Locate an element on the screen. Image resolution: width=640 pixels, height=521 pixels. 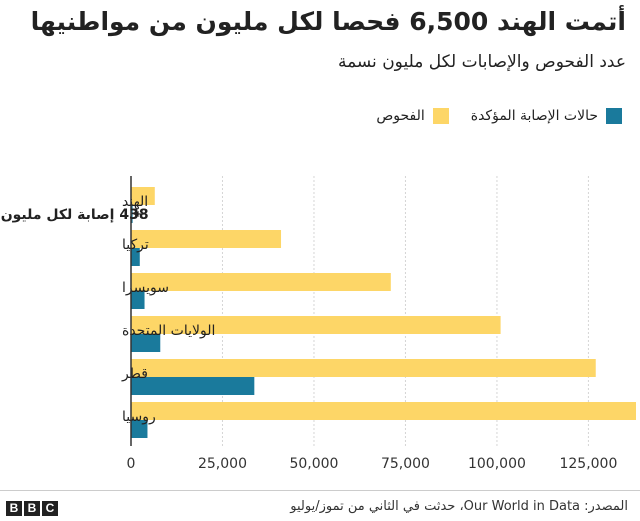
annotation-arrow-head is located at coordinates (136, 214).